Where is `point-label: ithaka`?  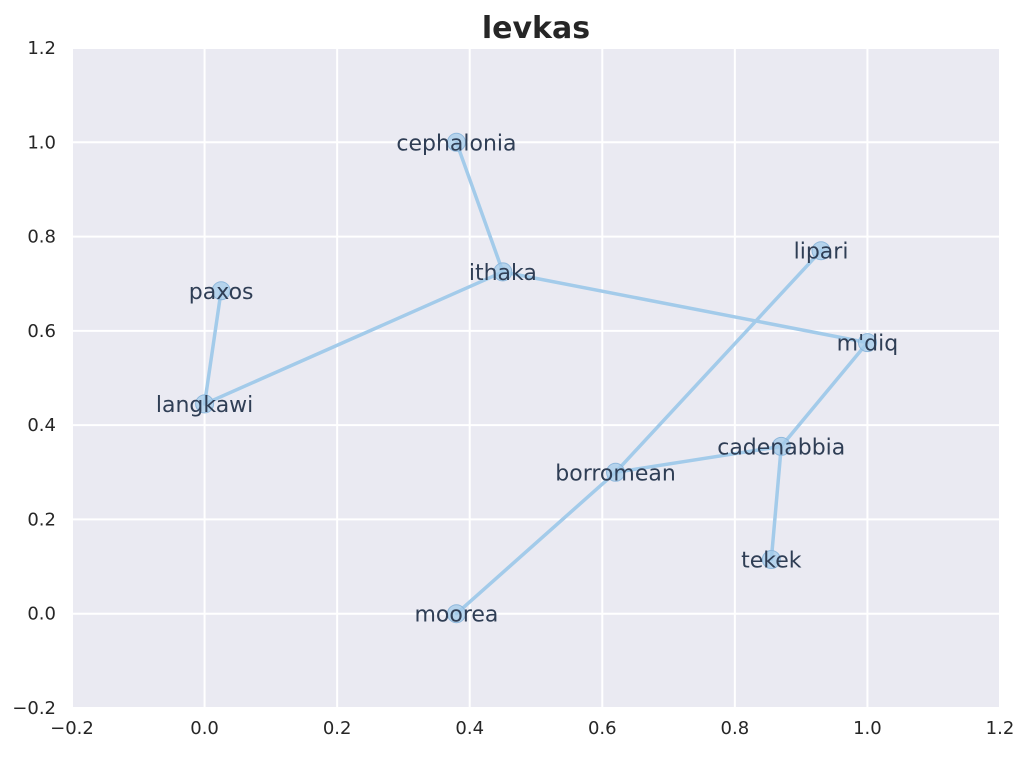
point-label: ithaka is located at coordinates (503, 273).